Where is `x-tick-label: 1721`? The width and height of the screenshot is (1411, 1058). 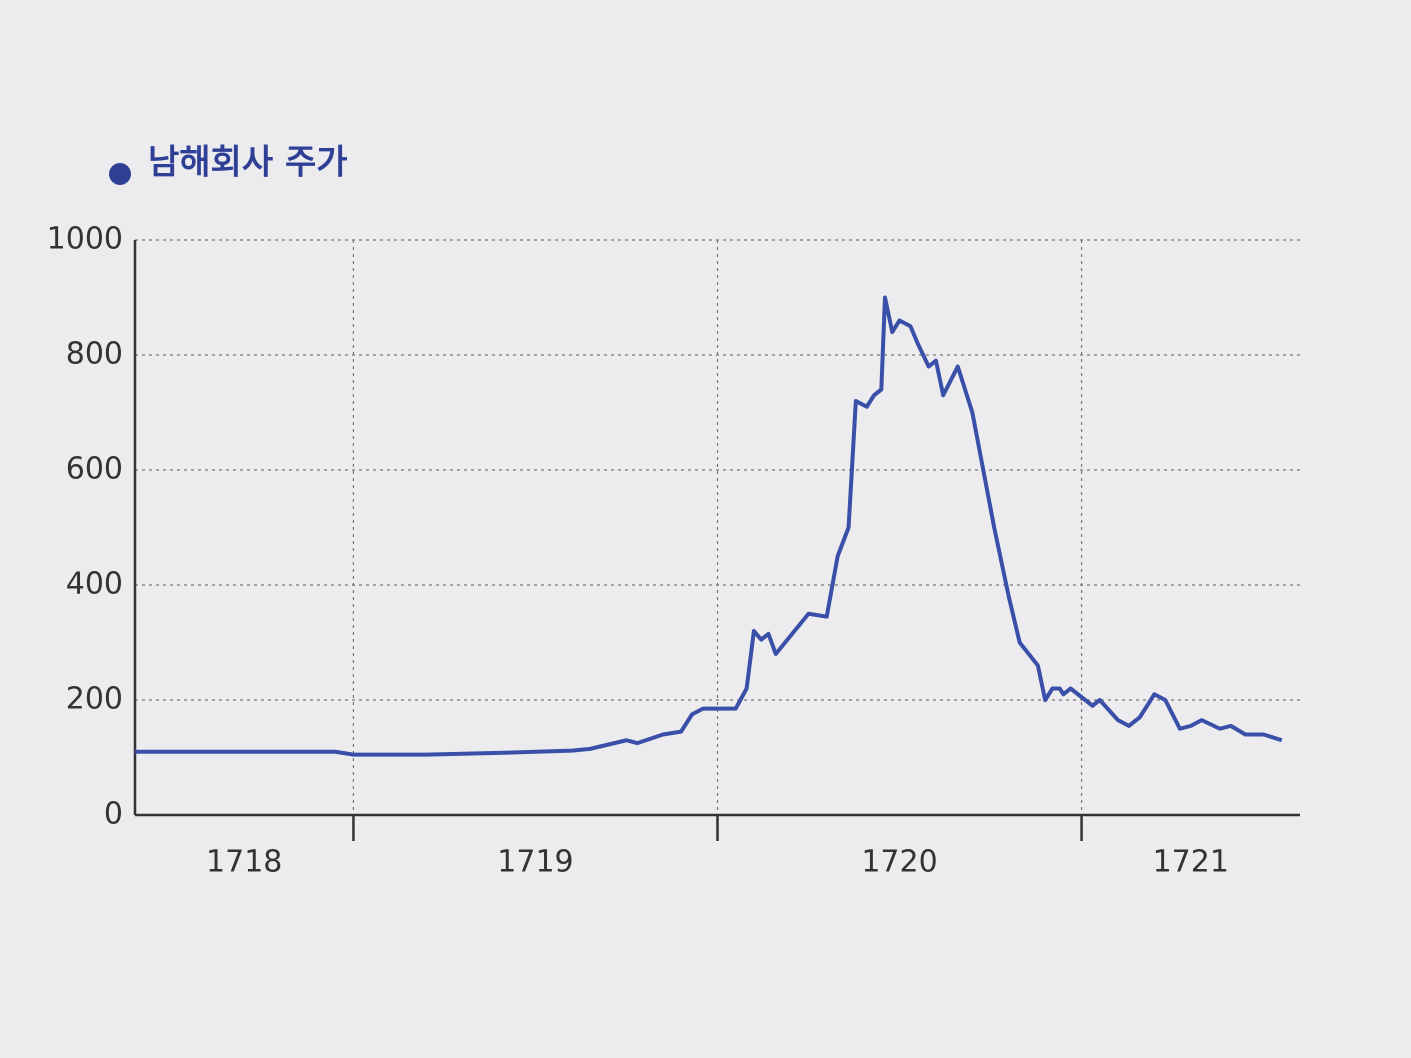 x-tick-label: 1721 is located at coordinates (1191, 862).